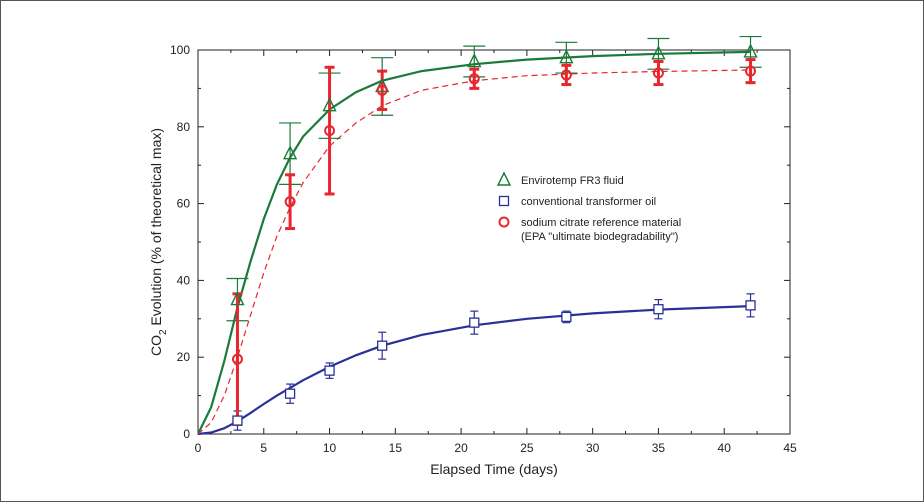 The width and height of the screenshot is (924, 502). What do you see at coordinates (184, 127) in the screenshot?
I see `y-tick-label: 80` at bounding box center [184, 127].